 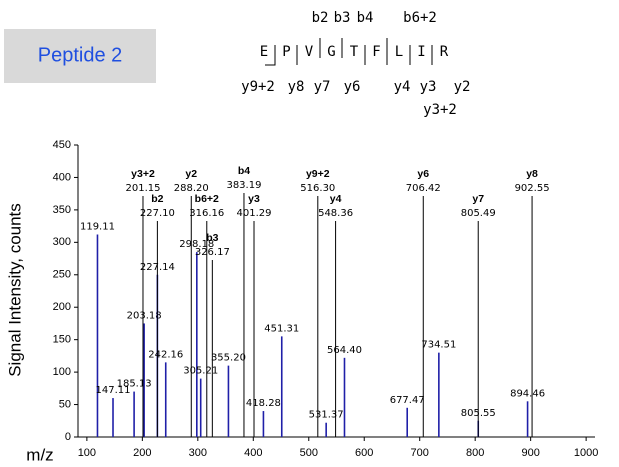 What do you see at coordinates (402, 87) in the screenshot?
I see `y-ion: y4` at bounding box center [402, 87].